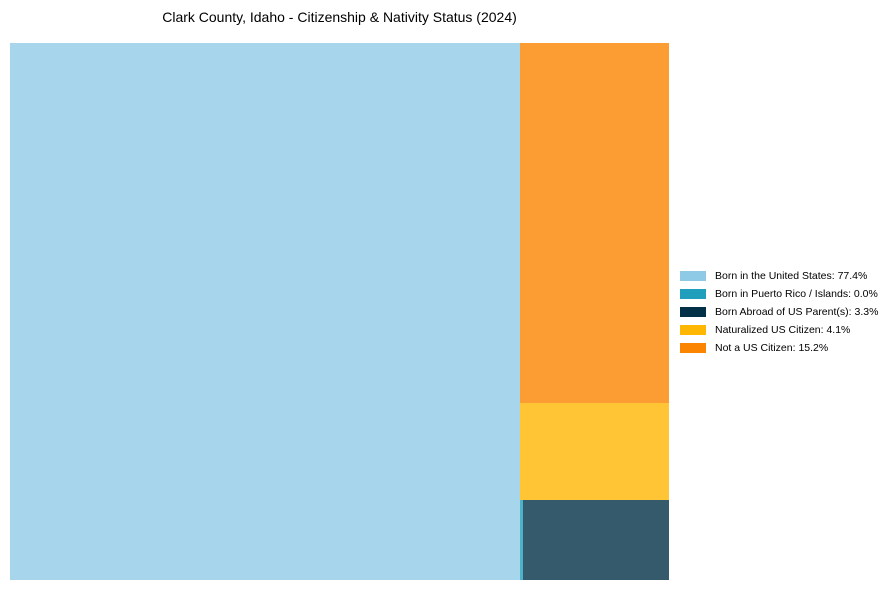 The width and height of the screenshot is (889, 590). What do you see at coordinates (772, 348) in the screenshot?
I see `legend-label: Not a US Citizen: 15.2%` at bounding box center [772, 348].